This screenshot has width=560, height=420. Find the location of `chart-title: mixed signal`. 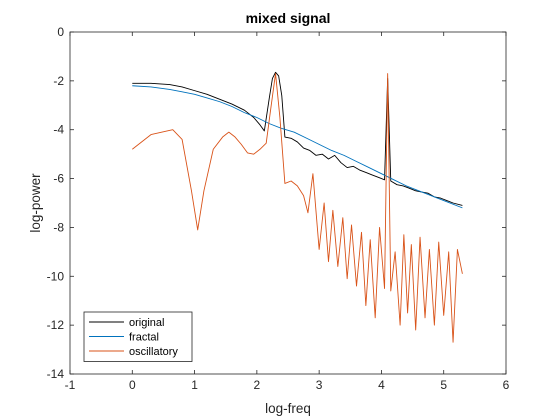

chart-title: mixed signal is located at coordinates (288, 18).